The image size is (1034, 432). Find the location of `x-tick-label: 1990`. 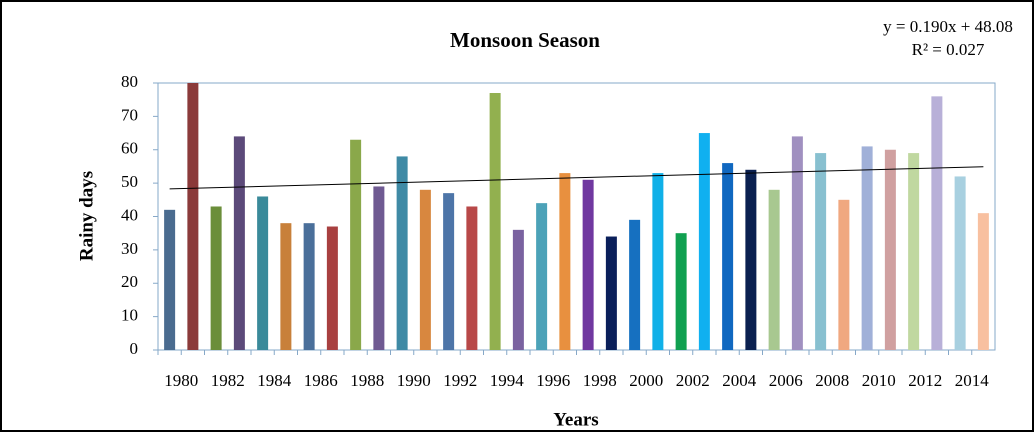

x-tick-label: 1990 is located at coordinates (414, 380).